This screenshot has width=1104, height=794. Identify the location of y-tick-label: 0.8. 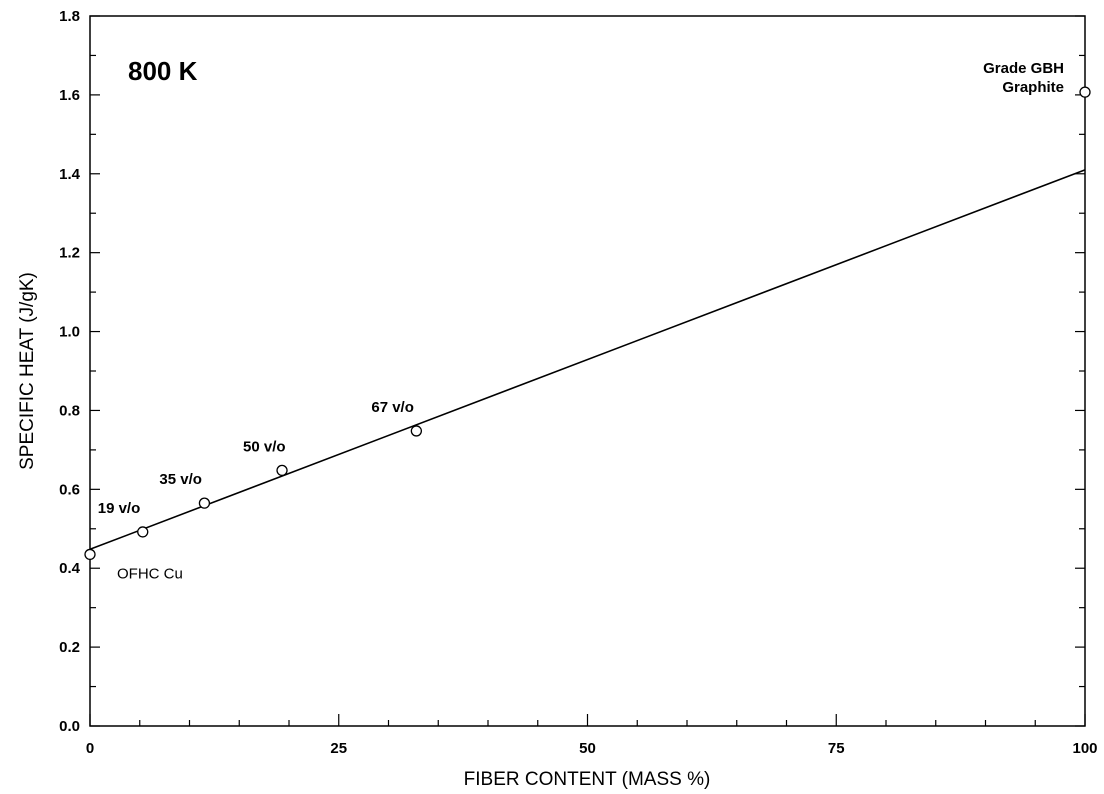
(69, 410).